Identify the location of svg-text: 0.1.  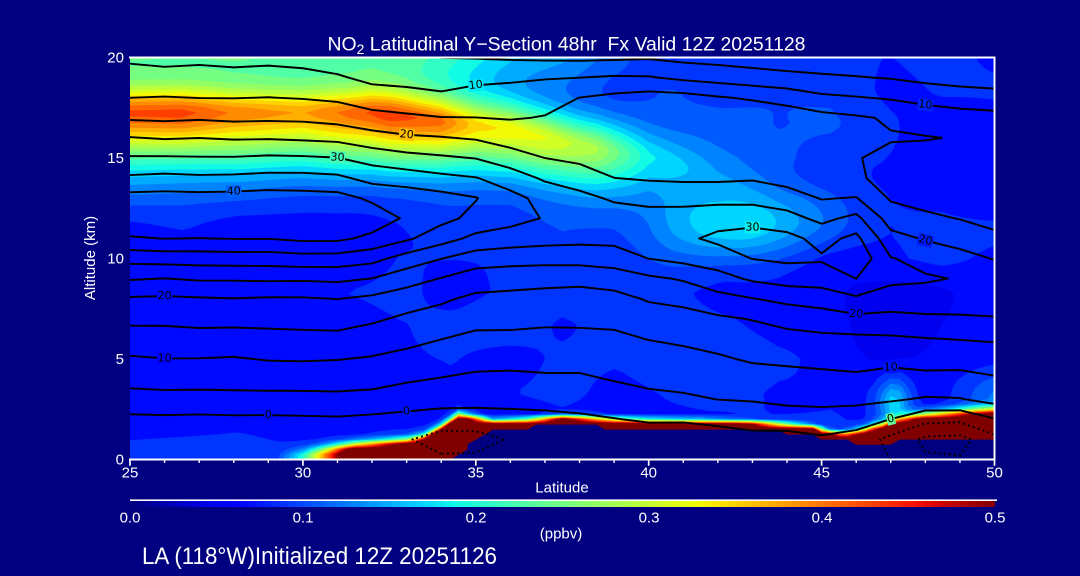
(303, 518).